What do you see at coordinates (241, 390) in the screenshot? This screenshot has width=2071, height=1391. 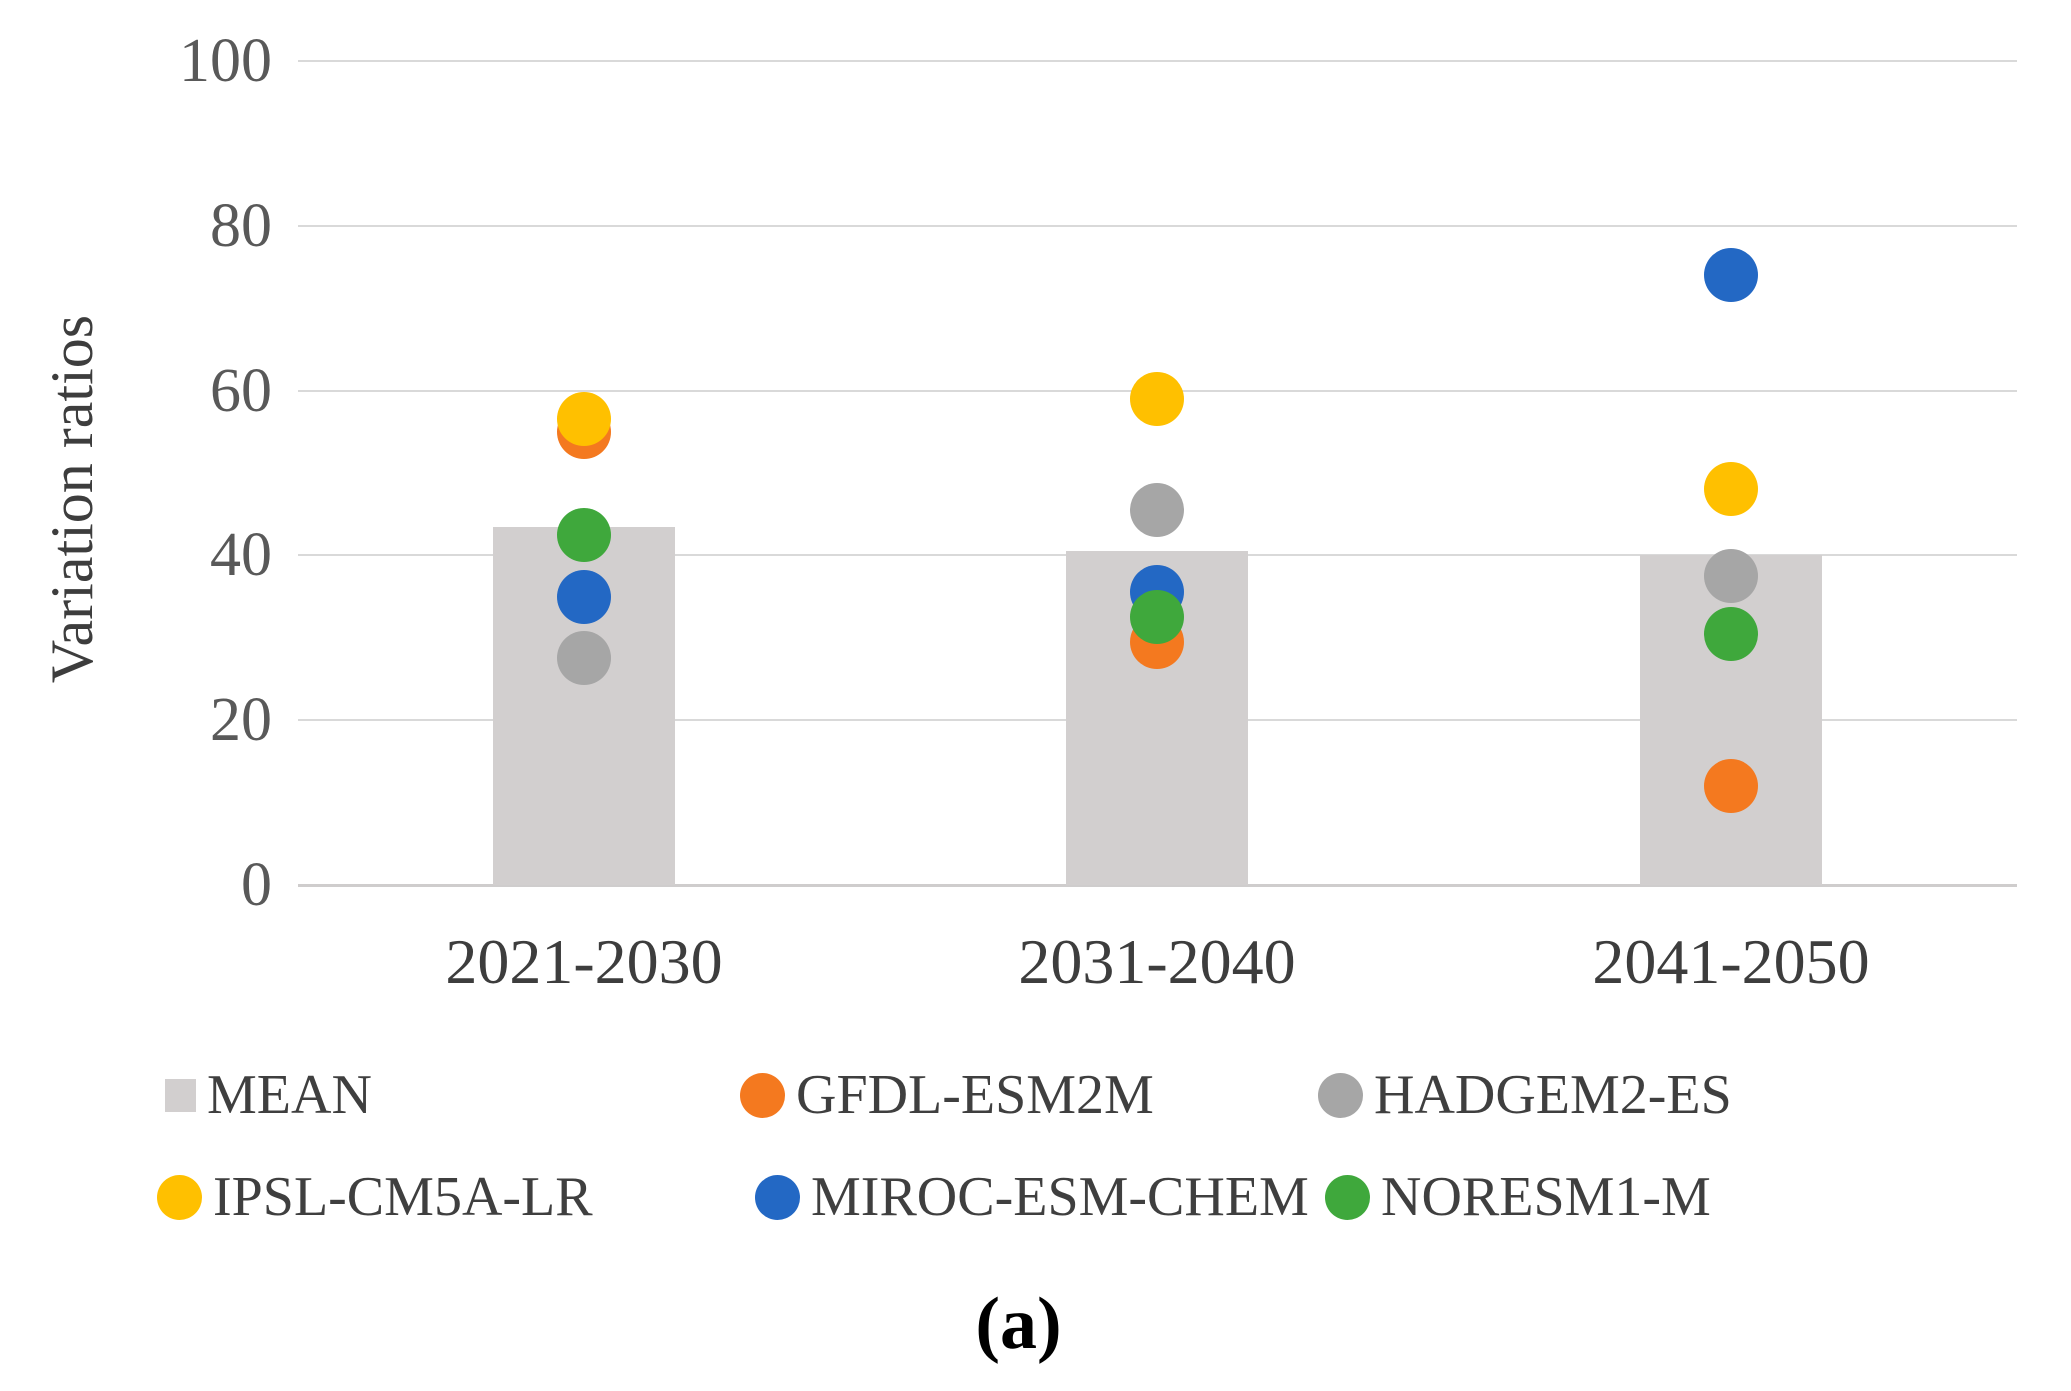 I see `y-tick-label-60: 60` at bounding box center [241, 390].